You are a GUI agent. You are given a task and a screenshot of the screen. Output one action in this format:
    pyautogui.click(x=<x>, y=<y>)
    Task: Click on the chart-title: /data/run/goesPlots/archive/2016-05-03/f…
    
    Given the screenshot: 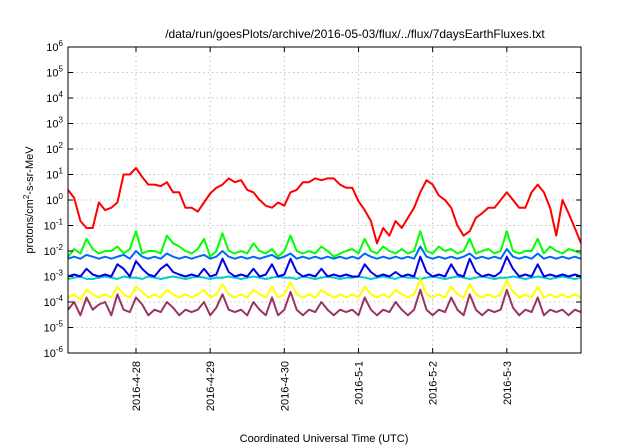 What is the action you would take?
    pyautogui.click(x=355, y=34)
    